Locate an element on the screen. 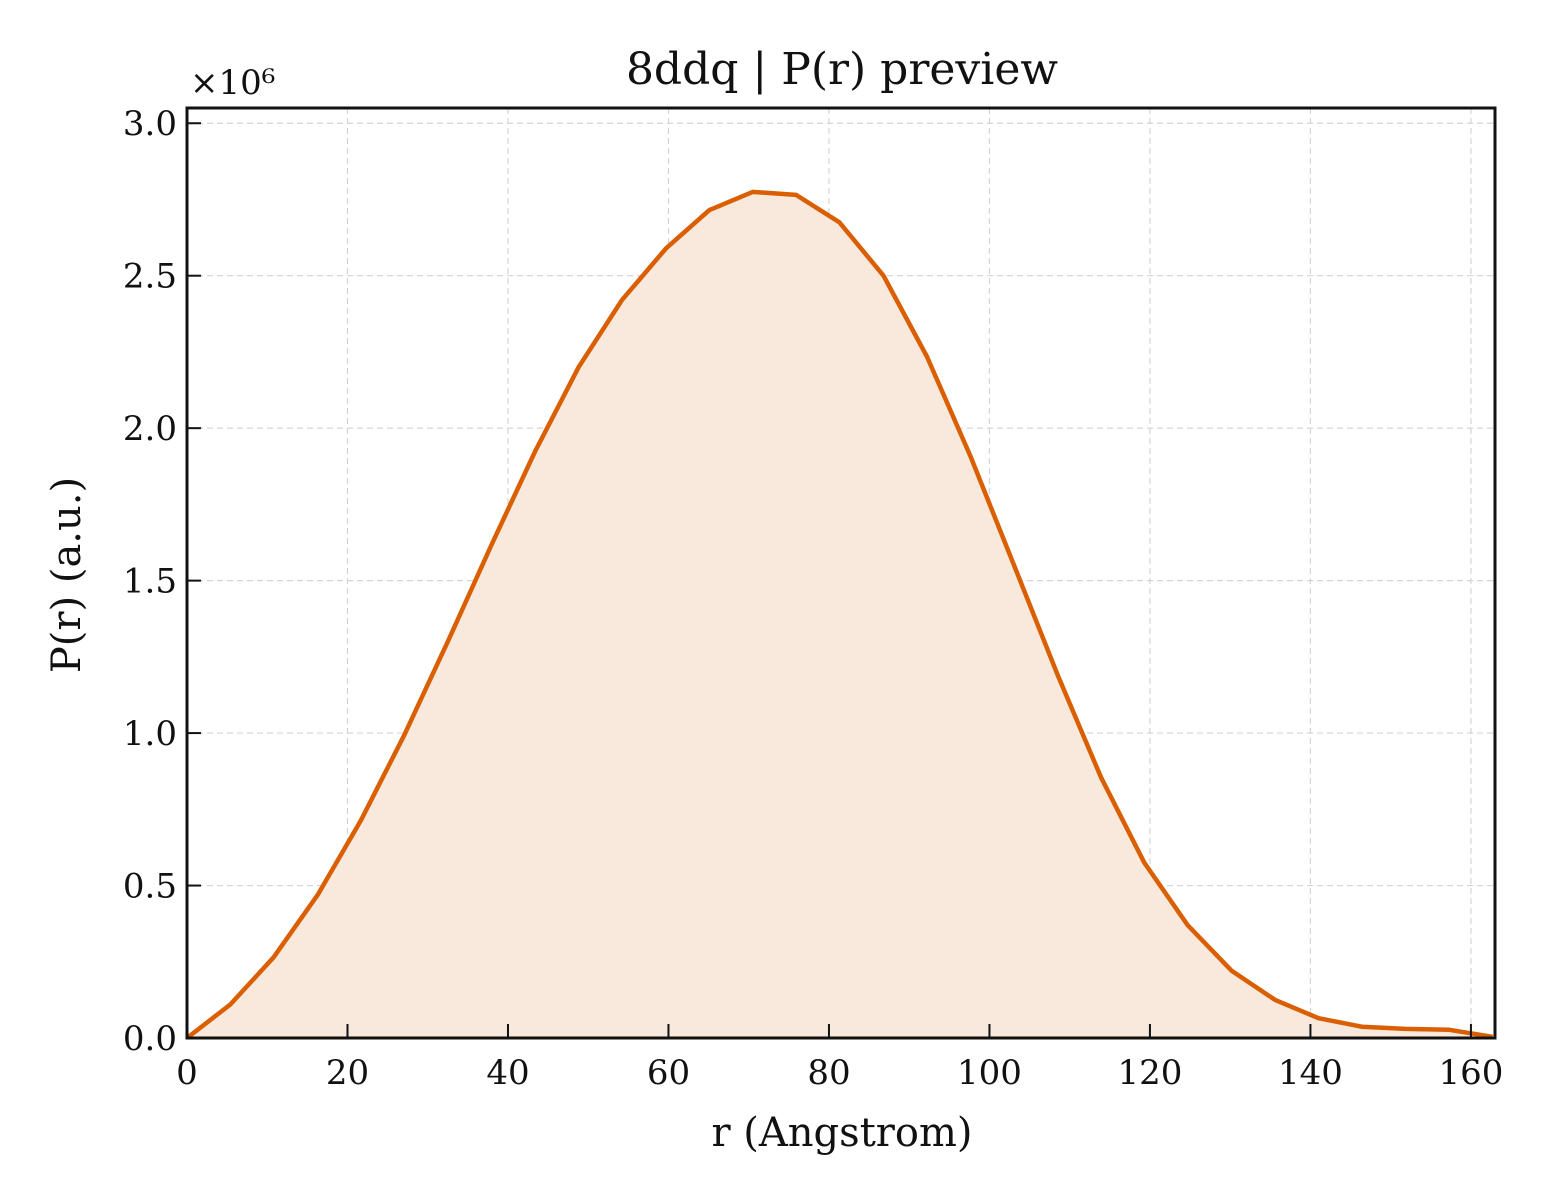 This screenshot has width=1560, height=1200. chart-title: 8ddq | P(r) preview is located at coordinates (842, 69).